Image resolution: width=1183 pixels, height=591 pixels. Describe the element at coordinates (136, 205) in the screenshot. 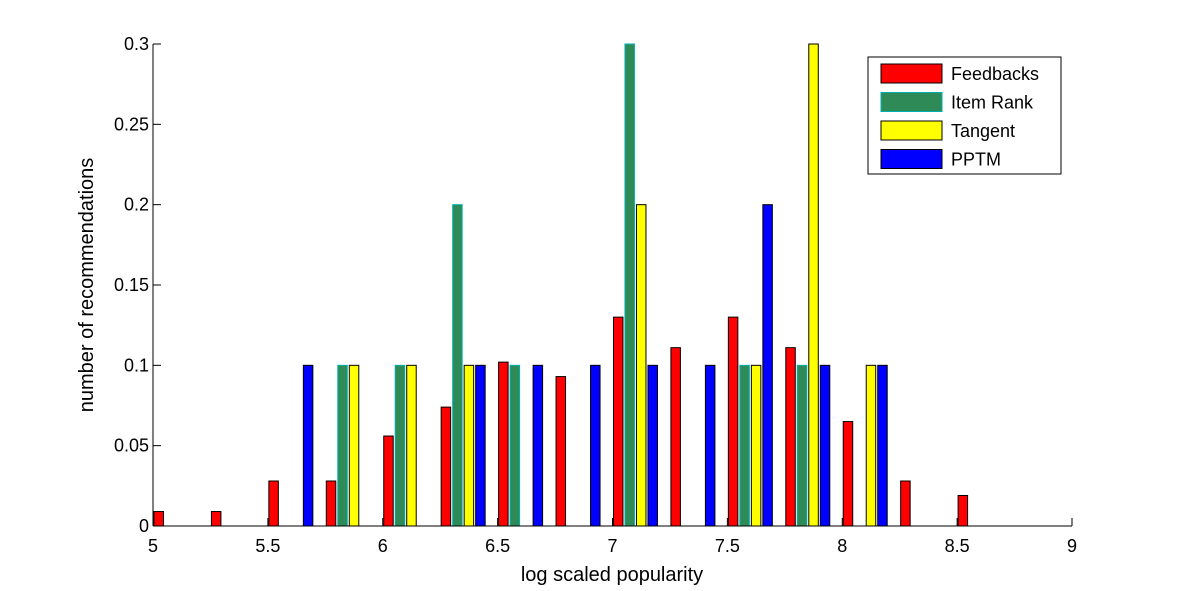

I see `y-tick-label-4: 0.2` at that location.